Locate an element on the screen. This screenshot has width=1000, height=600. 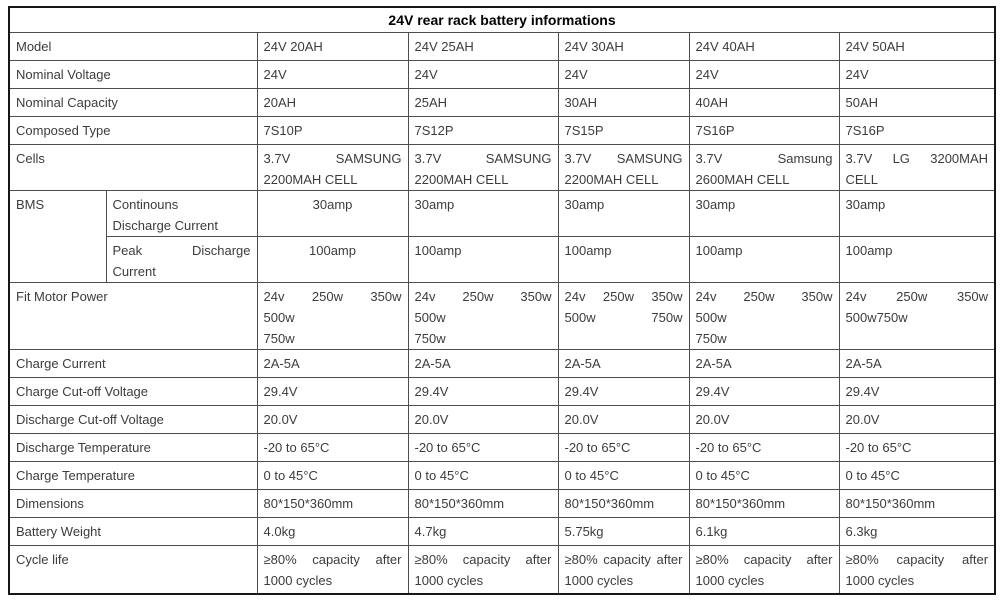
row-label-cycle-life: Cycle life is located at coordinates (133, 569).